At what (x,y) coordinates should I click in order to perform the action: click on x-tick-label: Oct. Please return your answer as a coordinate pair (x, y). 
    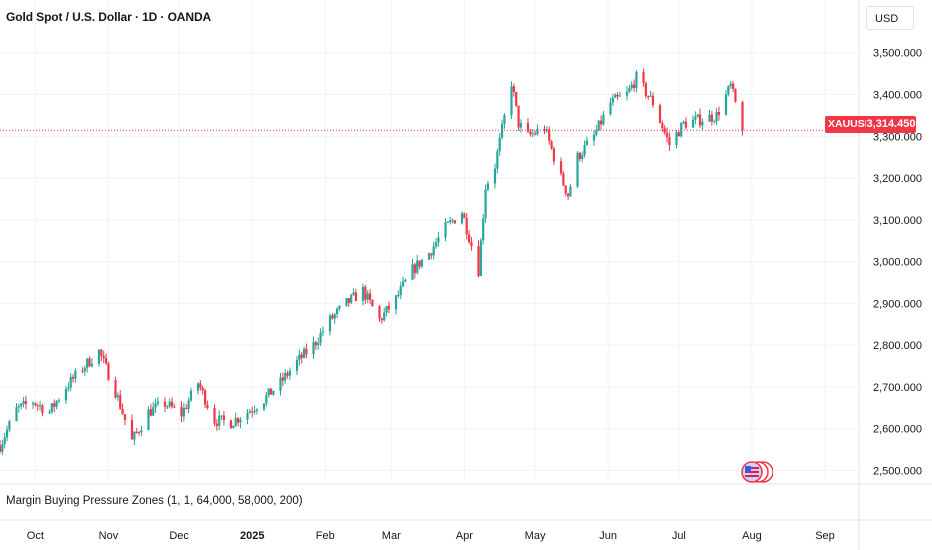
    Looking at the image, I should click on (35, 536).